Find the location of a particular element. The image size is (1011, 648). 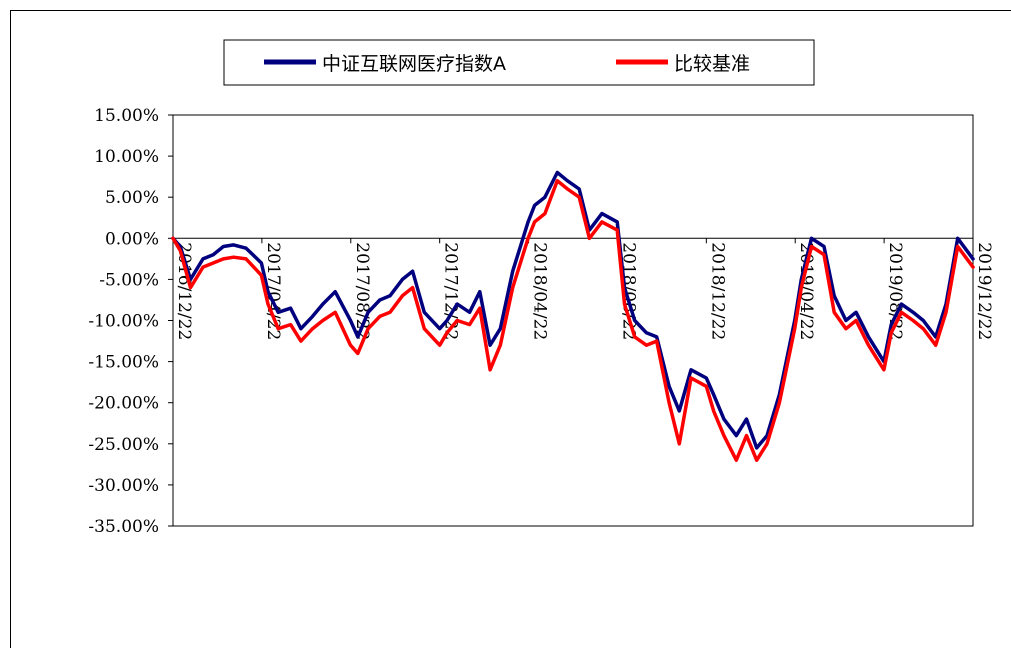

x-tick-label: 2019/12/22 is located at coordinates (984, 291).